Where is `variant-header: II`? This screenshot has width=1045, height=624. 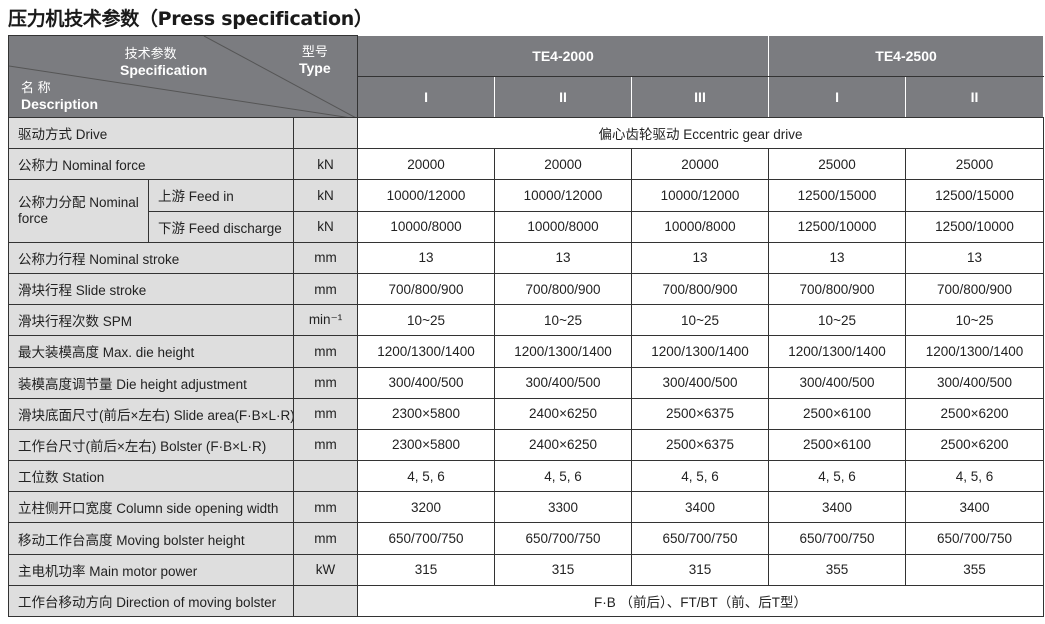 variant-header: II is located at coordinates (563, 97).